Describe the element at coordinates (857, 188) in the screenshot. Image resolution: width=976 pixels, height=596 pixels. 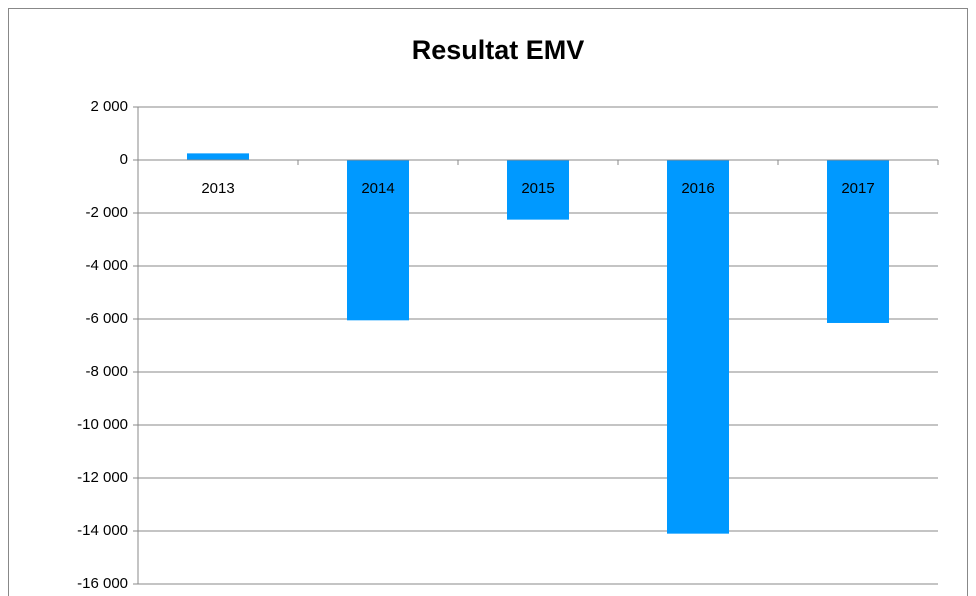
I see `x-tick-label: 2017` at that location.